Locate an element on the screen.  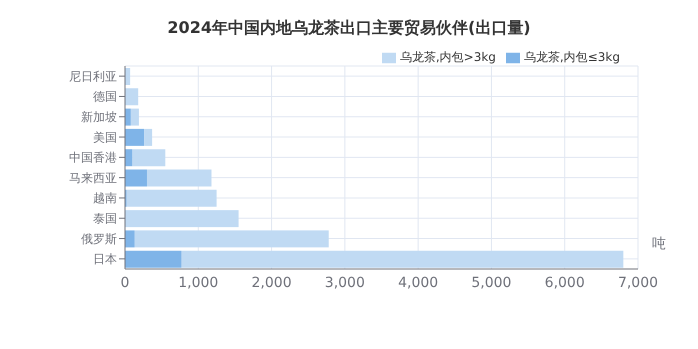
legend-label: 乌龙茶,内包>3kg is located at coordinates (448, 57).